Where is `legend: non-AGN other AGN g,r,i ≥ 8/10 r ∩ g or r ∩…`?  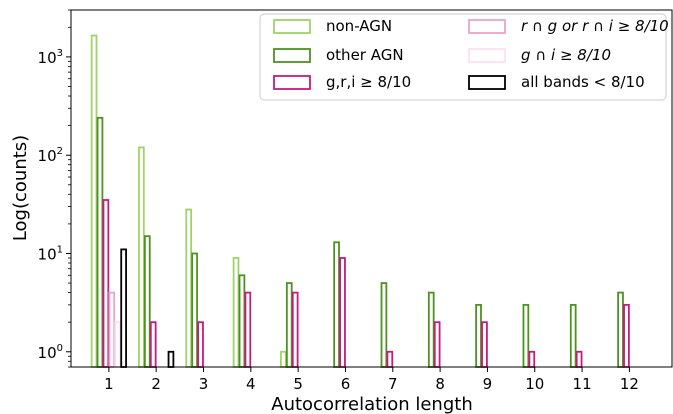 legend: non-AGN other AGN g,r,i ≥ 8/10 r ∩ g or r ∩… is located at coordinates (464, 57).